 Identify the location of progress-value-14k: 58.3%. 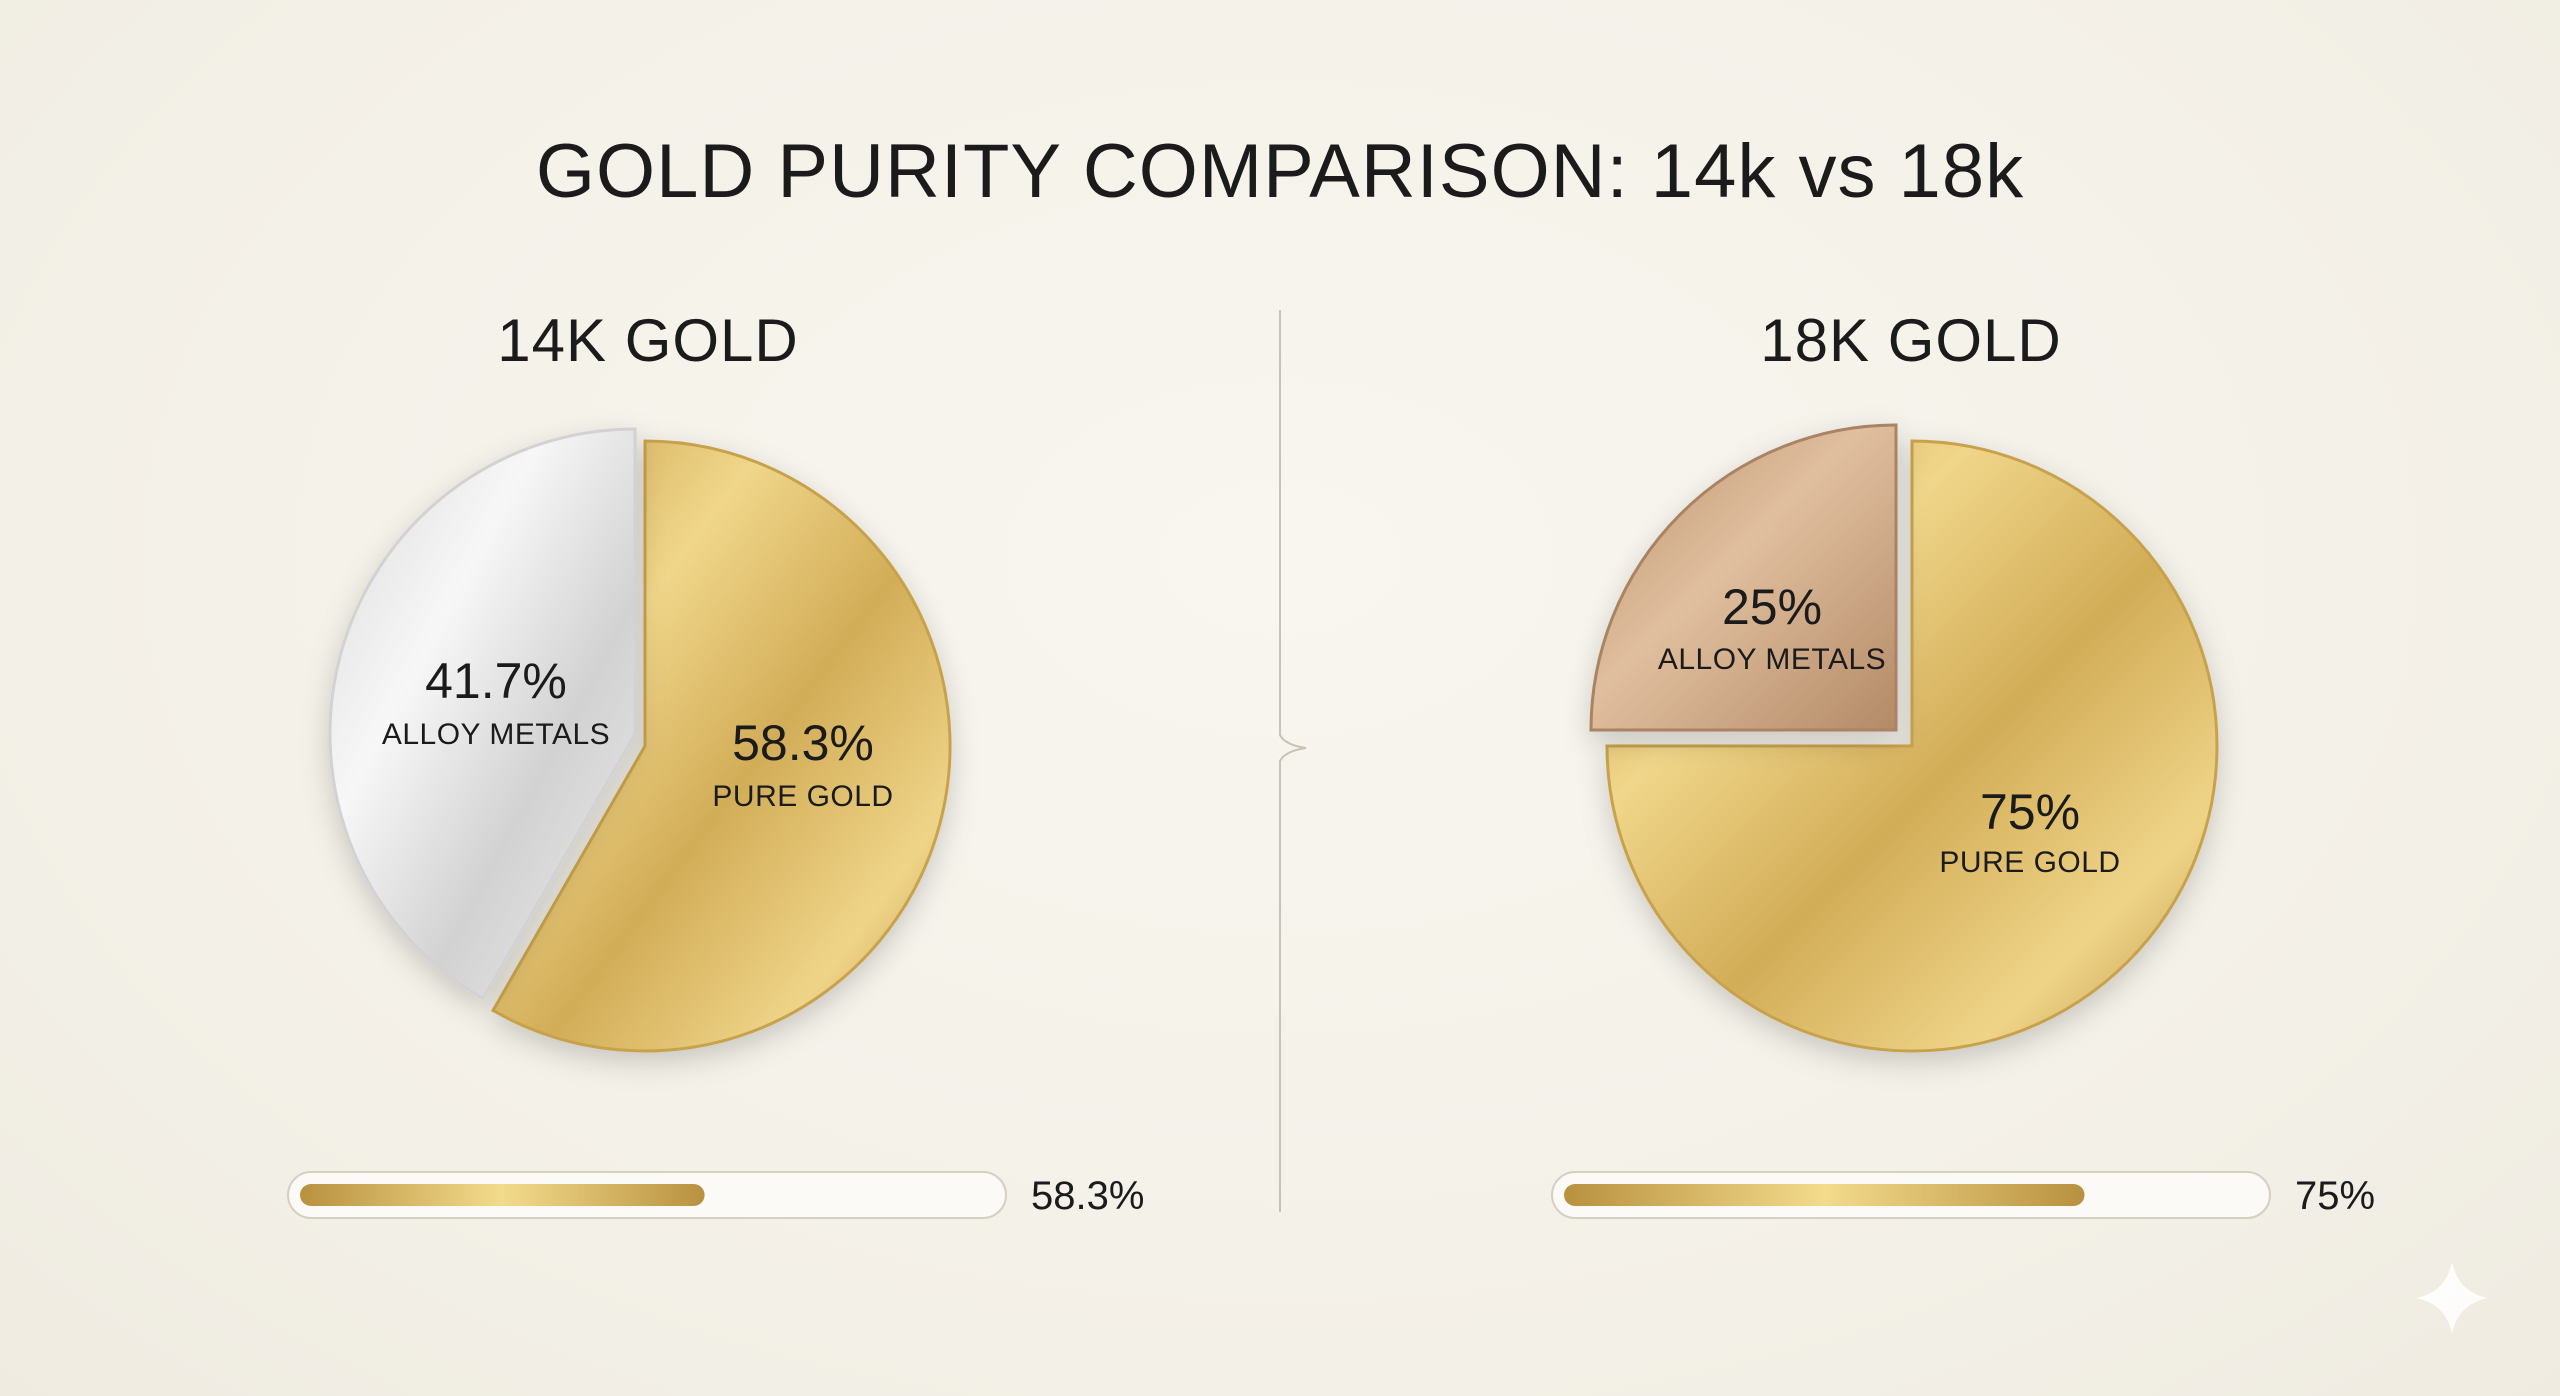
(1087, 1196).